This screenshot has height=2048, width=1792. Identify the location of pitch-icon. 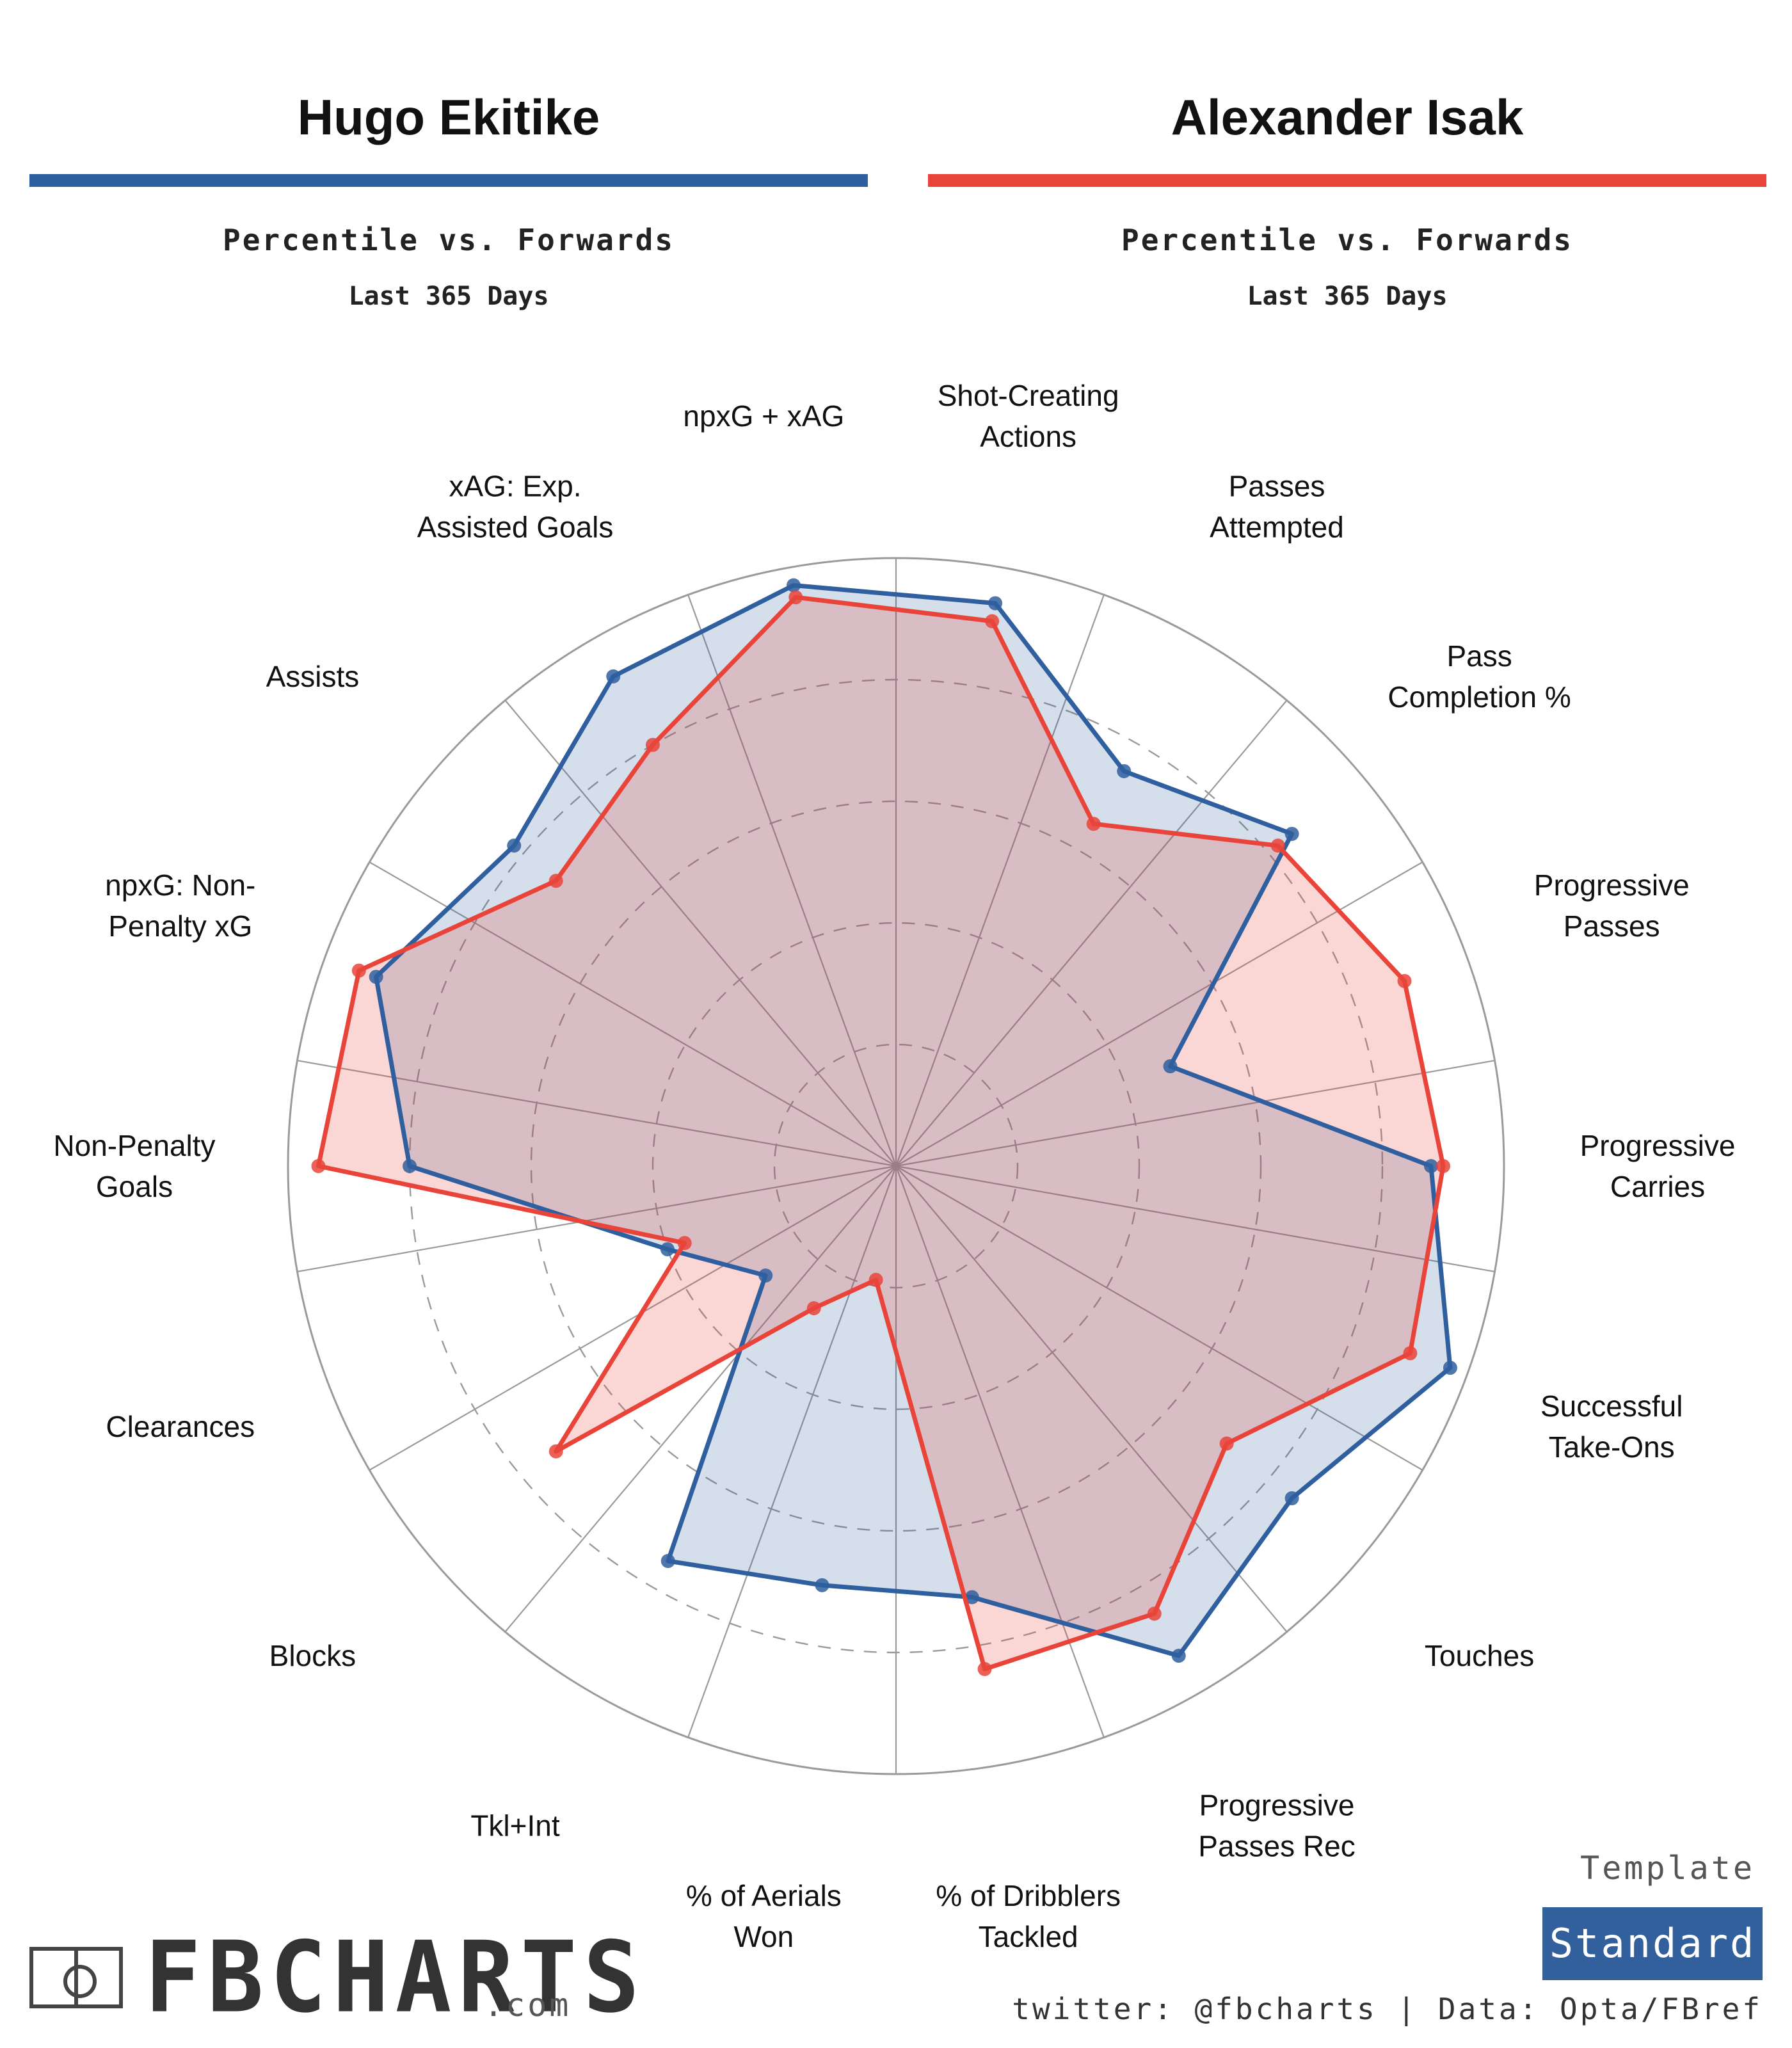
(76, 1977).